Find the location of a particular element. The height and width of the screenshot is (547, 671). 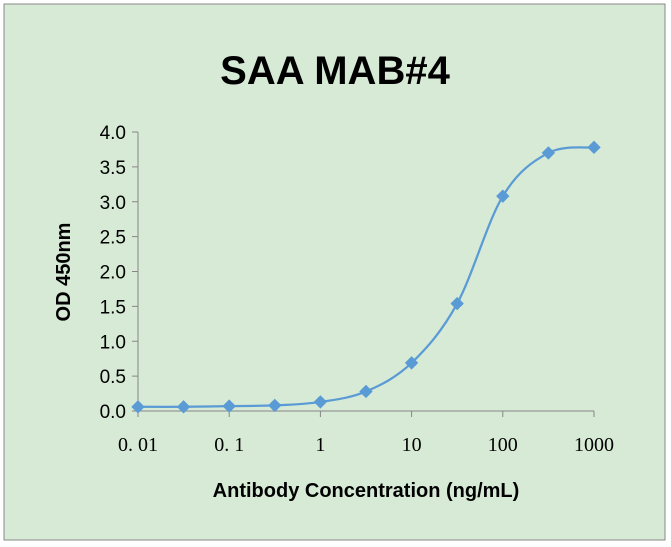

y-tick-label: 0.0 is located at coordinates (113, 412).